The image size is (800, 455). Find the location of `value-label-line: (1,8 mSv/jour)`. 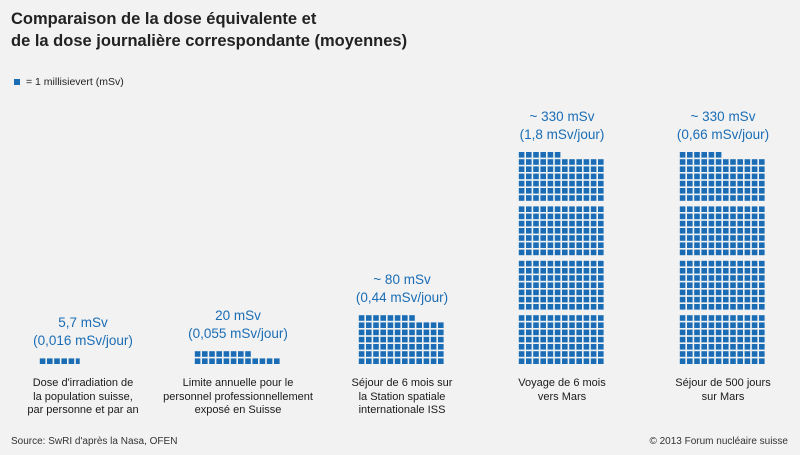

value-label-line: (1,8 mSv/jour) is located at coordinates (562, 134).